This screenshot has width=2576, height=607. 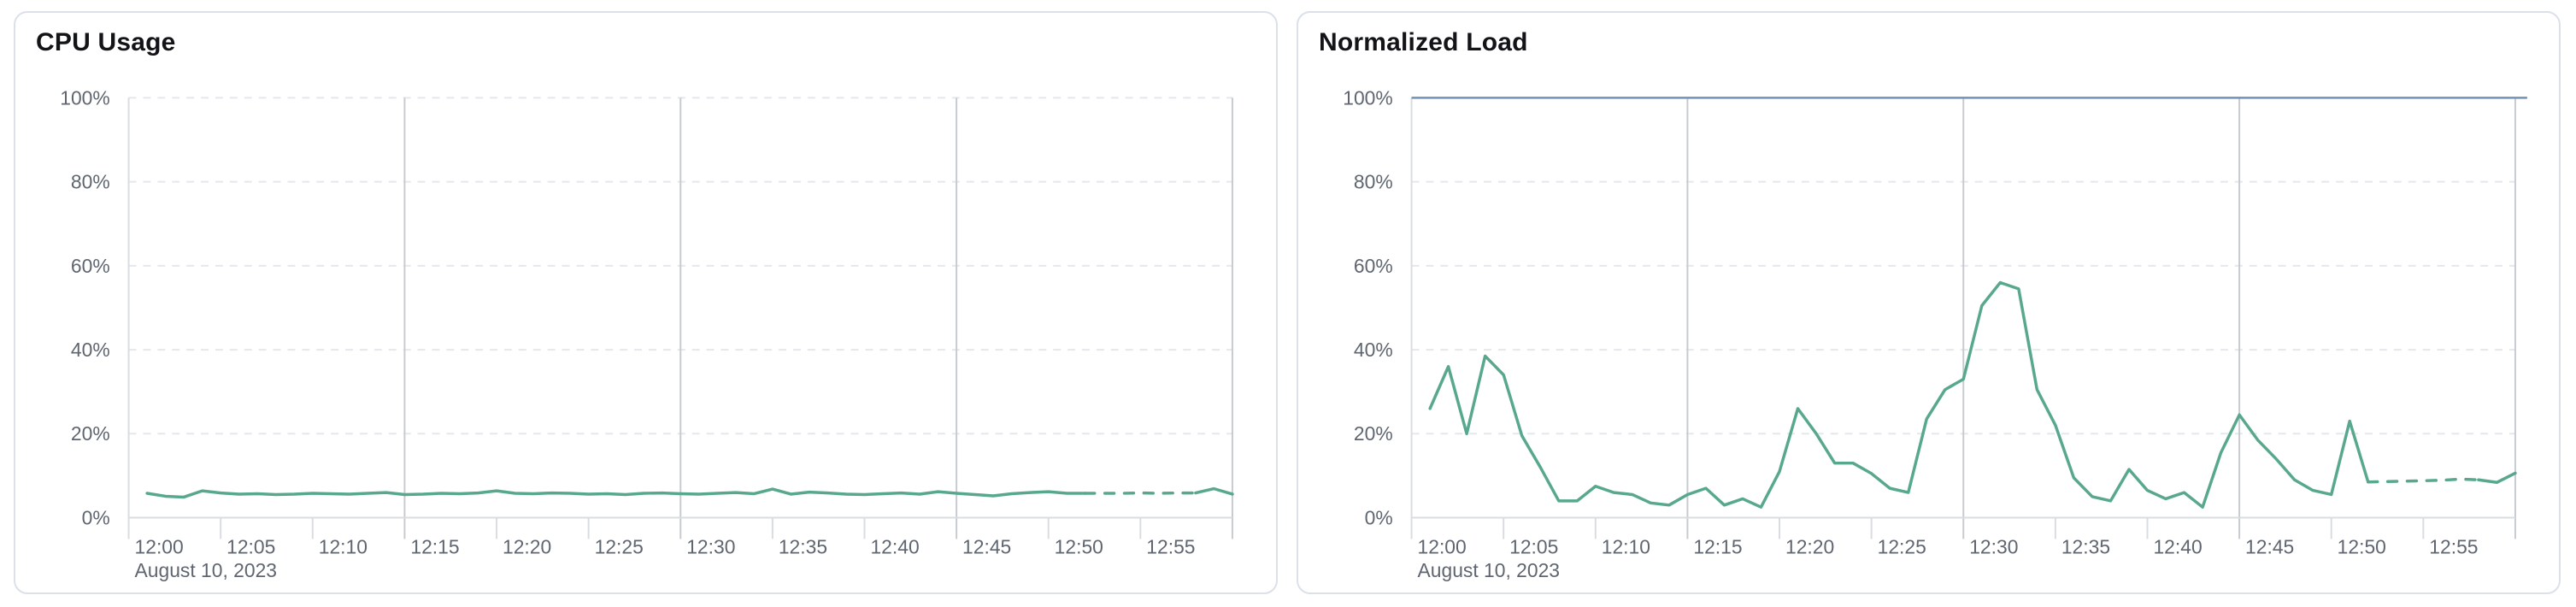 I want to click on cpu-usage-line-tail, so click(x=1214, y=491).